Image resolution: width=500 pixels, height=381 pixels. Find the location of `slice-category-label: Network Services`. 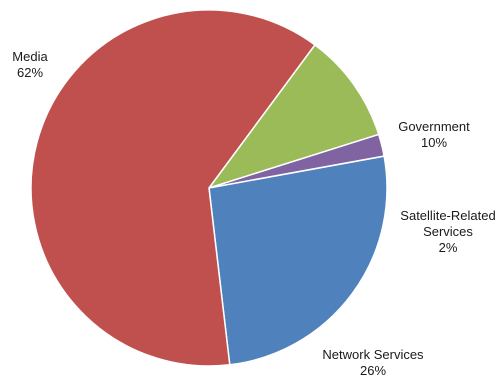

slice-category-label: Network Services is located at coordinates (373, 354).